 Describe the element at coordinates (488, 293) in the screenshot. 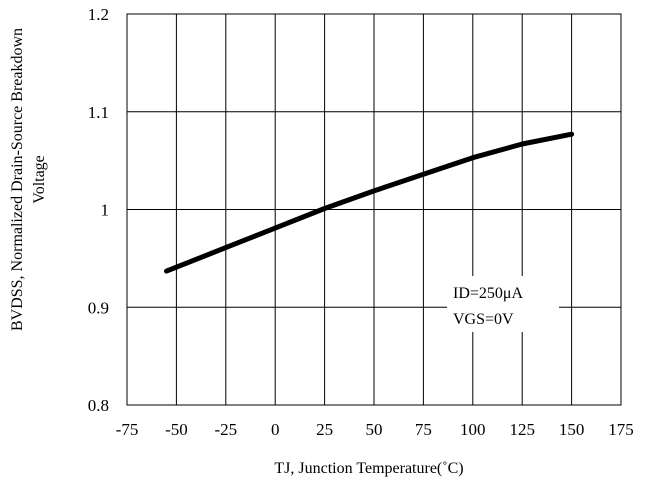

I see `annotation-line-1: ID=250μA` at that location.